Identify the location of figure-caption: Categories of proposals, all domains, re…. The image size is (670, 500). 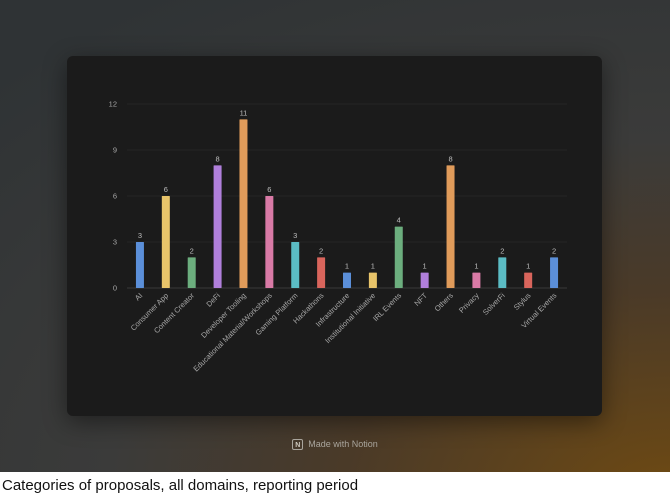
(335, 486).